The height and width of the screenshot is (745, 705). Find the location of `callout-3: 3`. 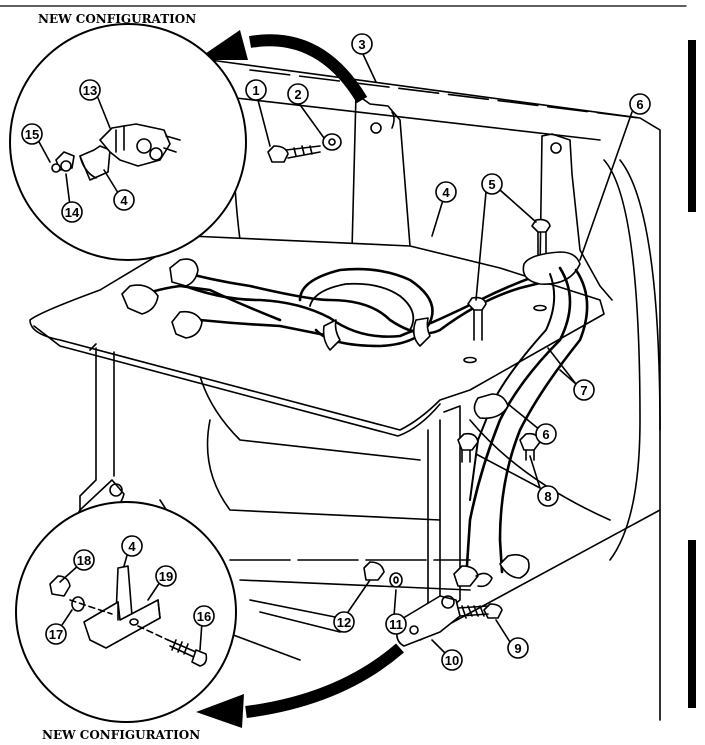

callout-3: 3 is located at coordinates (362, 44).